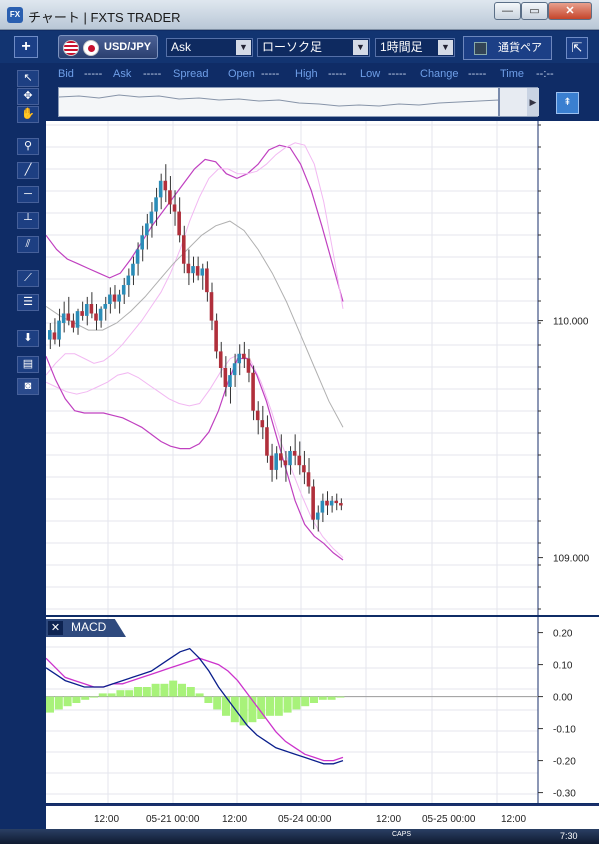 This screenshot has width=599, height=844. I want to click on maximize-button: ▭, so click(534, 11).